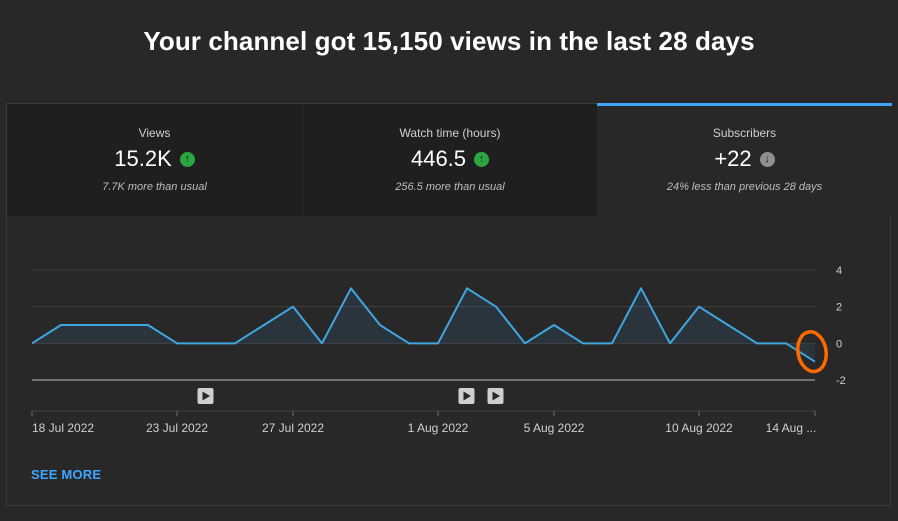 This screenshot has width=898, height=521. I want to click on x-tick-label: 23 Jul 2022, so click(177, 428).